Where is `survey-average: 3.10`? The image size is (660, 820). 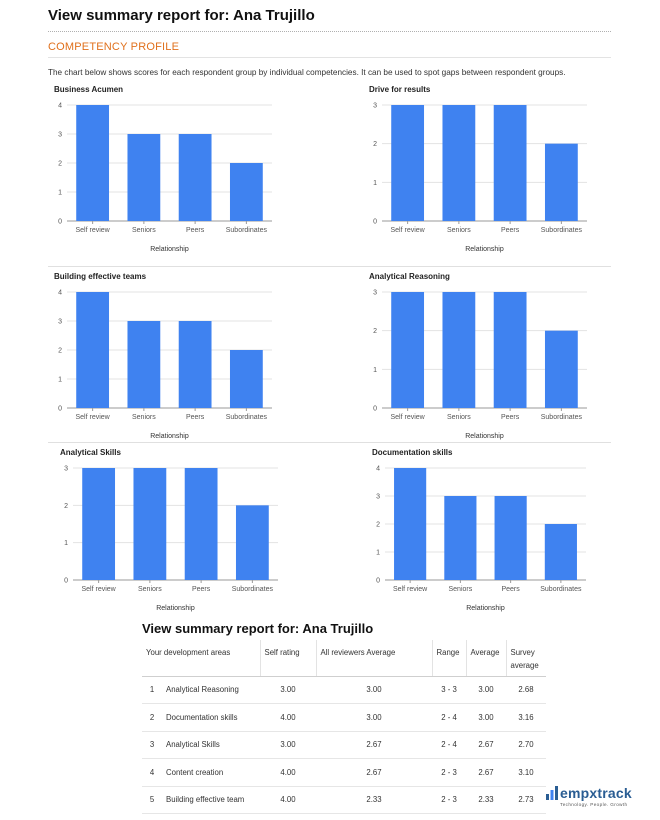
survey-average: 3.10 is located at coordinates (526, 772).